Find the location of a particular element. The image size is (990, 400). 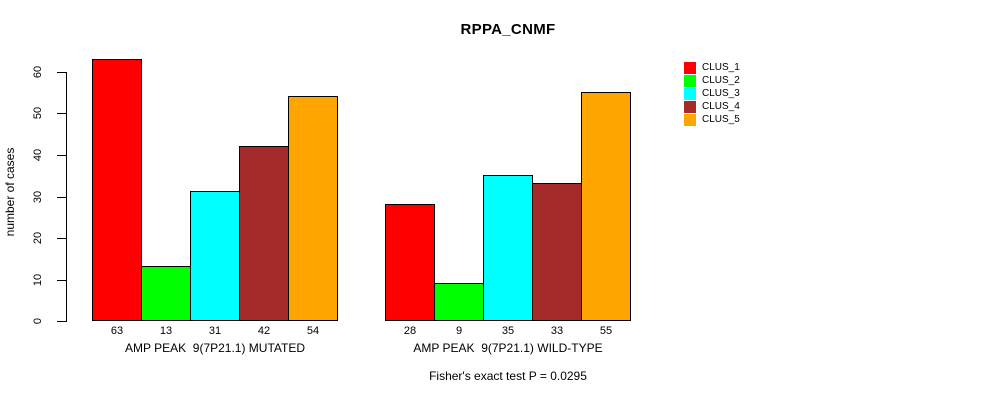

legend-item: CLUS_5 is located at coordinates (712, 119).